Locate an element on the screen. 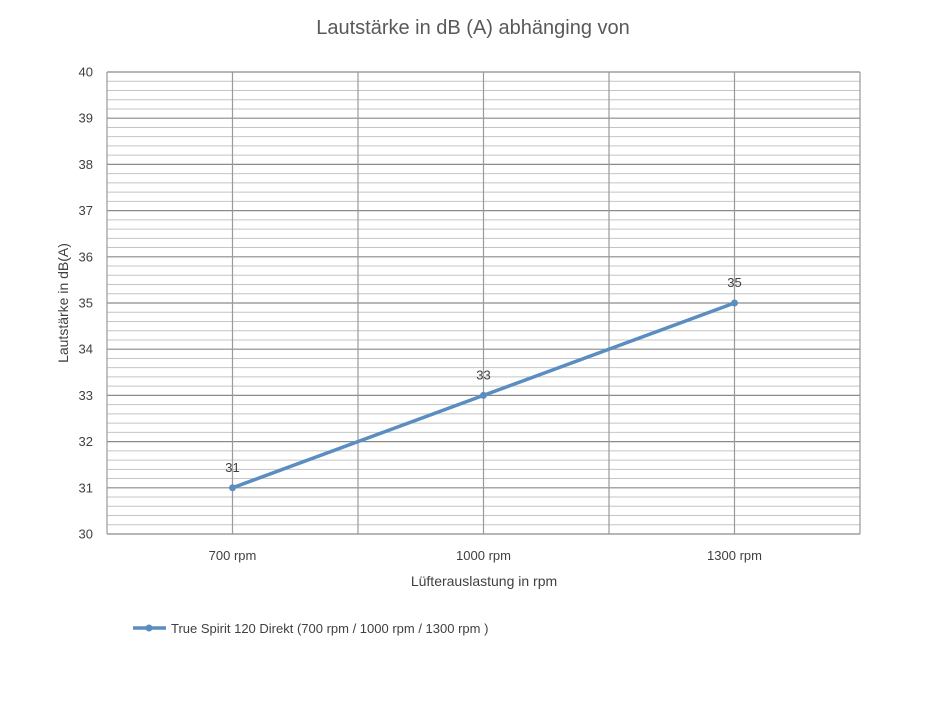 Image resolution: width=946 pixels, height=725 pixels. x-tick-label: 700 rpm is located at coordinates (233, 555).